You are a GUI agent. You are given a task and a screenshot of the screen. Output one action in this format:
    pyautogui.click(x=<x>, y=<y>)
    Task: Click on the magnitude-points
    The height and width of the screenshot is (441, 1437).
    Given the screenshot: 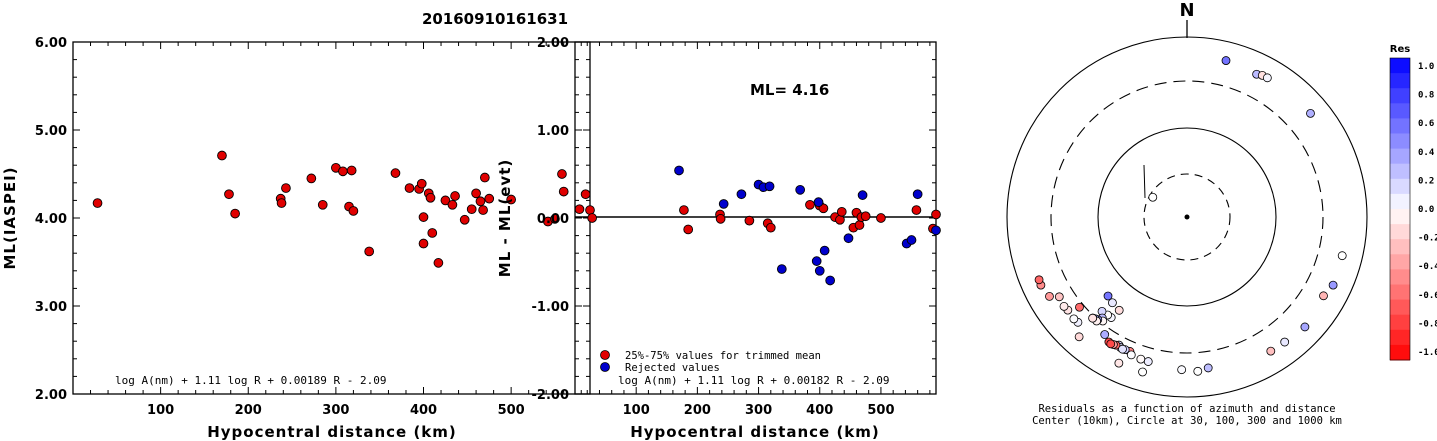 What is the action you would take?
    pyautogui.click(x=343, y=209)
    